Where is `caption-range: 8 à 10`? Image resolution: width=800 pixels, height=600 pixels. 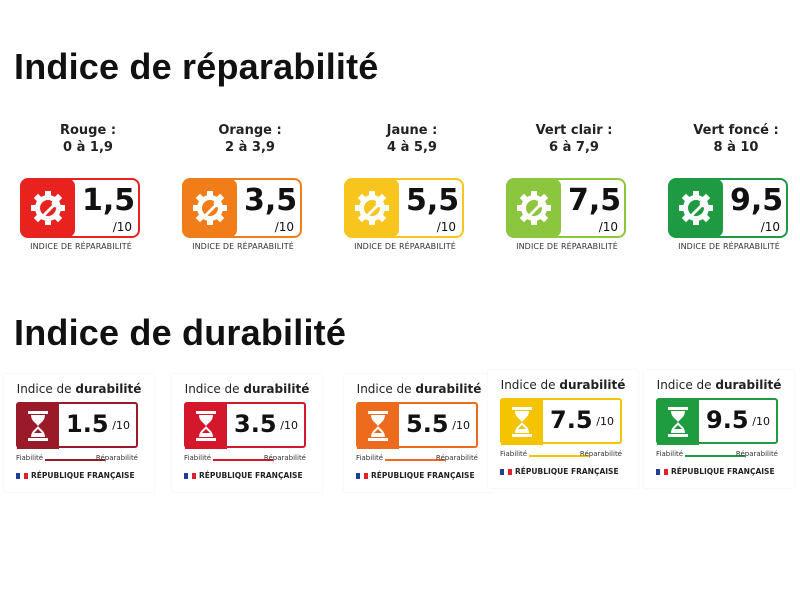 caption-range: 8 à 10 is located at coordinates (736, 147).